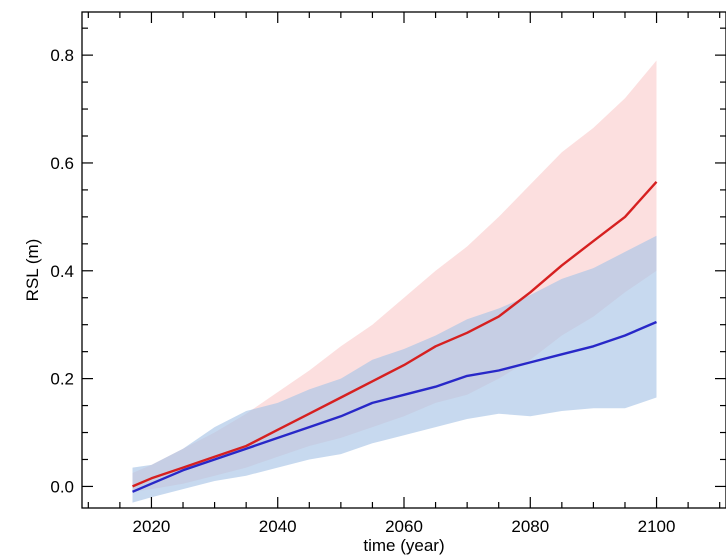 The height and width of the screenshot is (558, 726). What do you see at coordinates (403, 545) in the screenshot?
I see `x-axis-label: time (year)` at bounding box center [403, 545].